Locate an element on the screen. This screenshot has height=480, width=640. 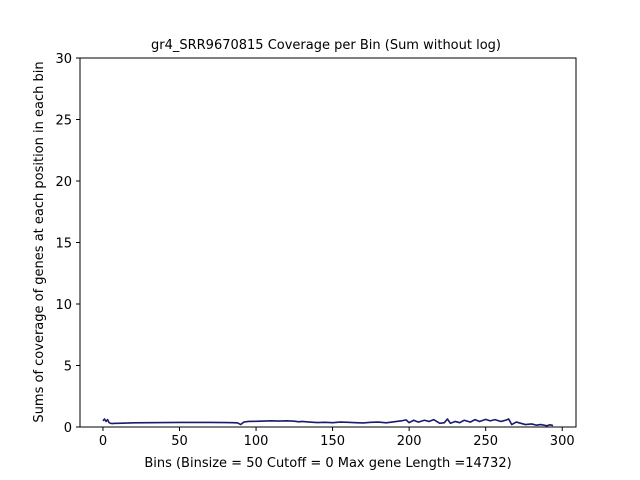
y-tick-label: 5 is located at coordinates (68, 367).